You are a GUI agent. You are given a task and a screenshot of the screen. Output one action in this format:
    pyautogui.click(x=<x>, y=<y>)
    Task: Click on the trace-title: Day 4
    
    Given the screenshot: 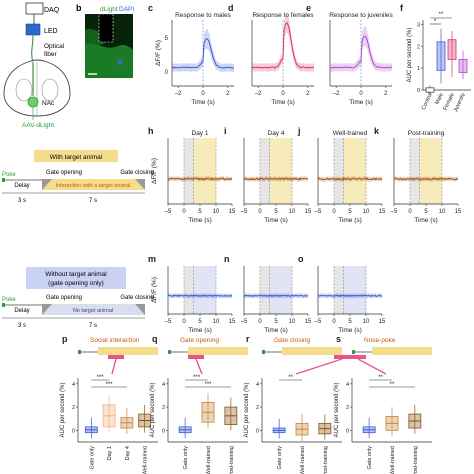 What is the action you would take?
    pyautogui.click(x=276, y=133)
    